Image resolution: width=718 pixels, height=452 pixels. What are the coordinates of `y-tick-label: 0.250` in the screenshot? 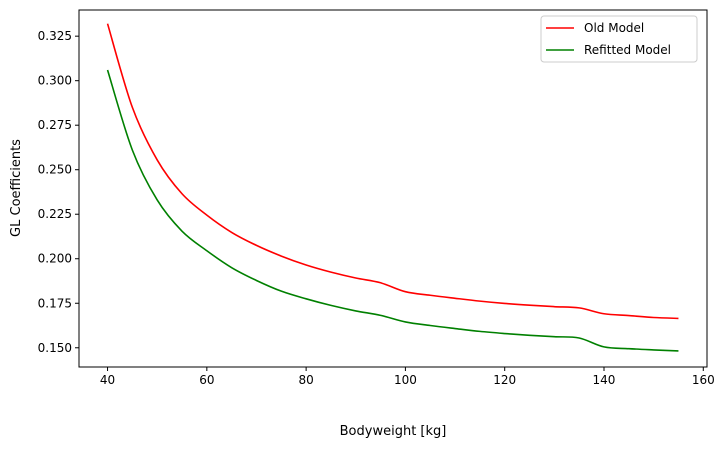 It's located at (55, 170).